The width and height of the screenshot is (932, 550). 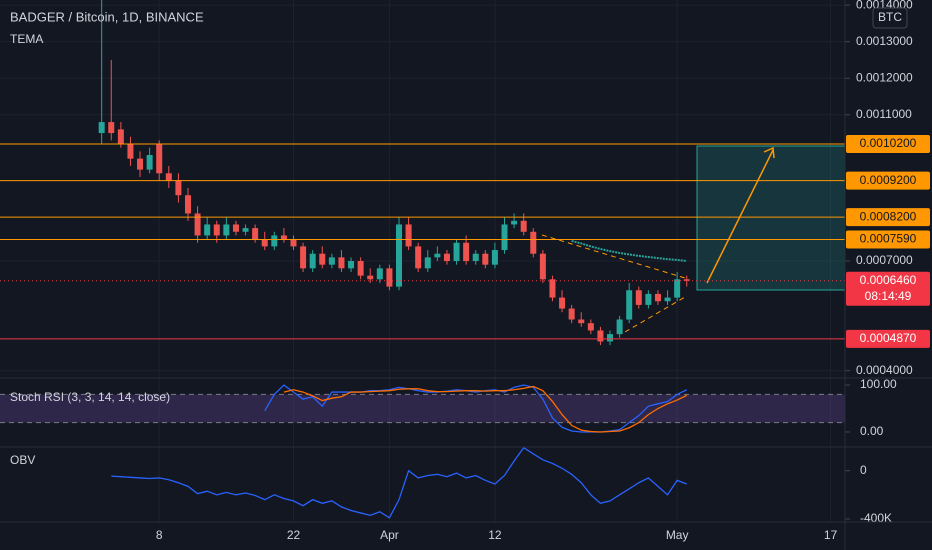 I want to click on price-level-label: 0.0009200, so click(x=888, y=180).